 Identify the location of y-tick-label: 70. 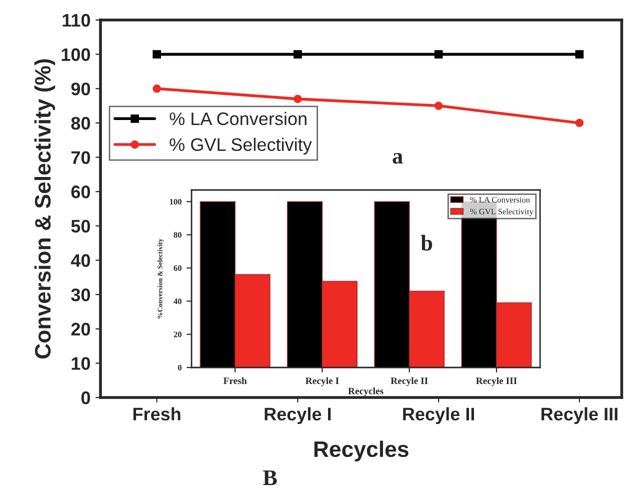
(80, 157).